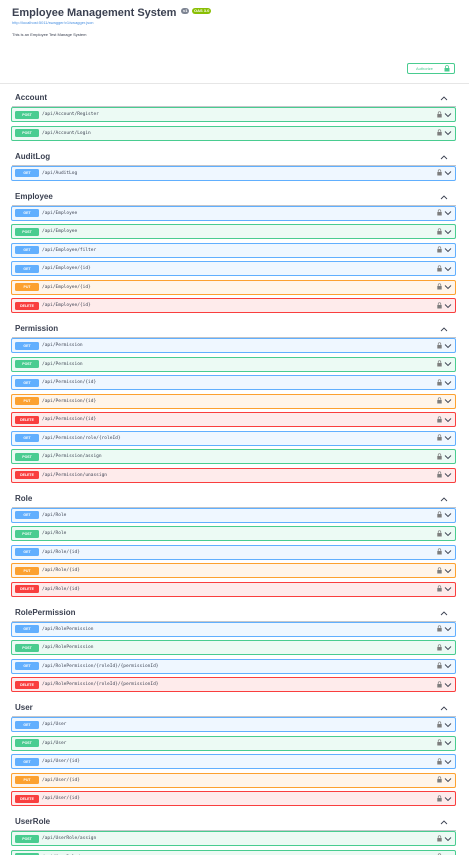 This screenshot has width=469, height=855. I want to click on operation-row: GET/api/Permission, so click(233, 345).